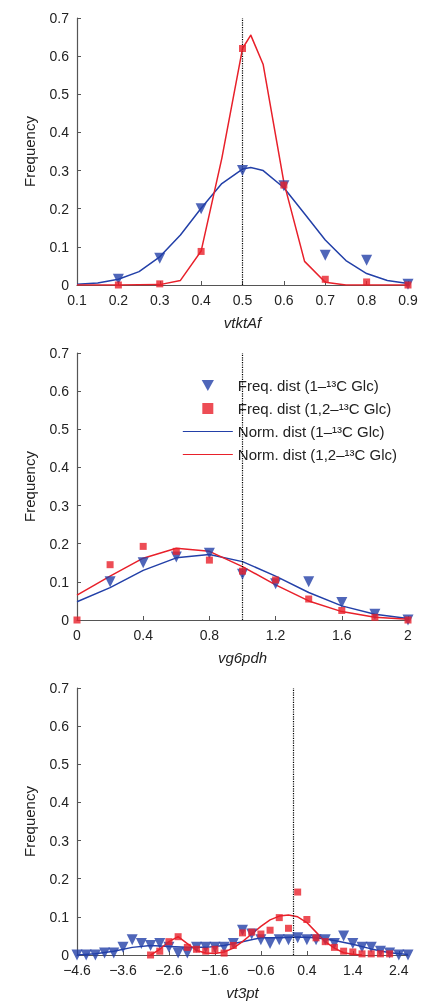 The image size is (422, 1005). Describe the element at coordinates (123, 970) in the screenshot. I see `x-tick-label: −3.6` at that location.